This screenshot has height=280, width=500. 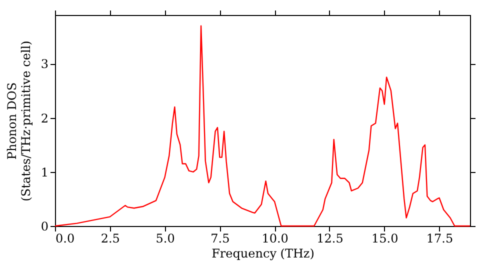 What do you see at coordinates (220, 239) in the screenshot?
I see `x-tick-label: 7.5` at bounding box center [220, 239].